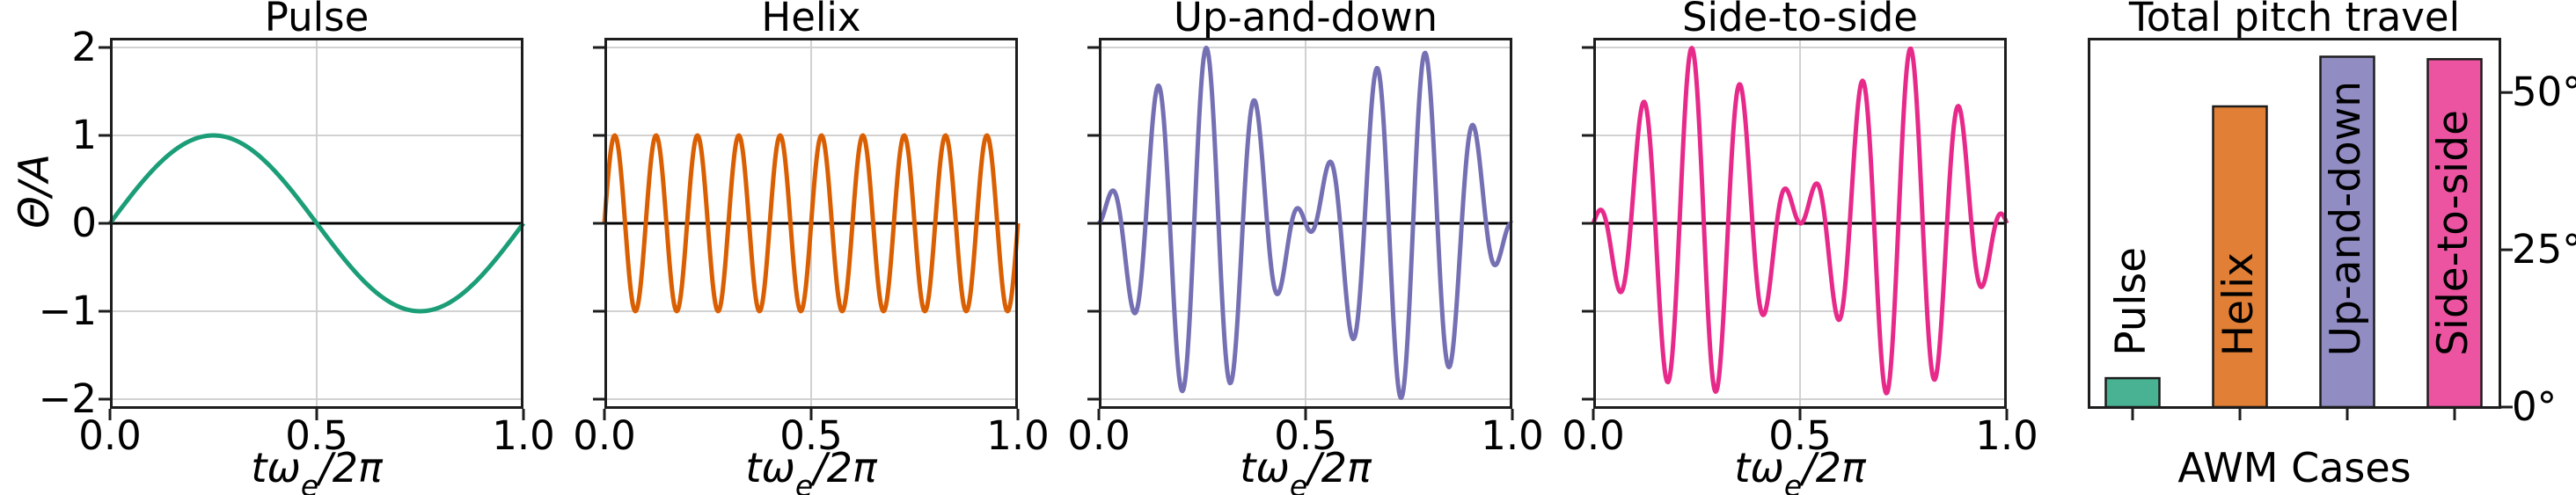 This screenshot has height=495, width=2576. I want to click on bar-label-side-to-side: Side-to-side, so click(2453, 233).